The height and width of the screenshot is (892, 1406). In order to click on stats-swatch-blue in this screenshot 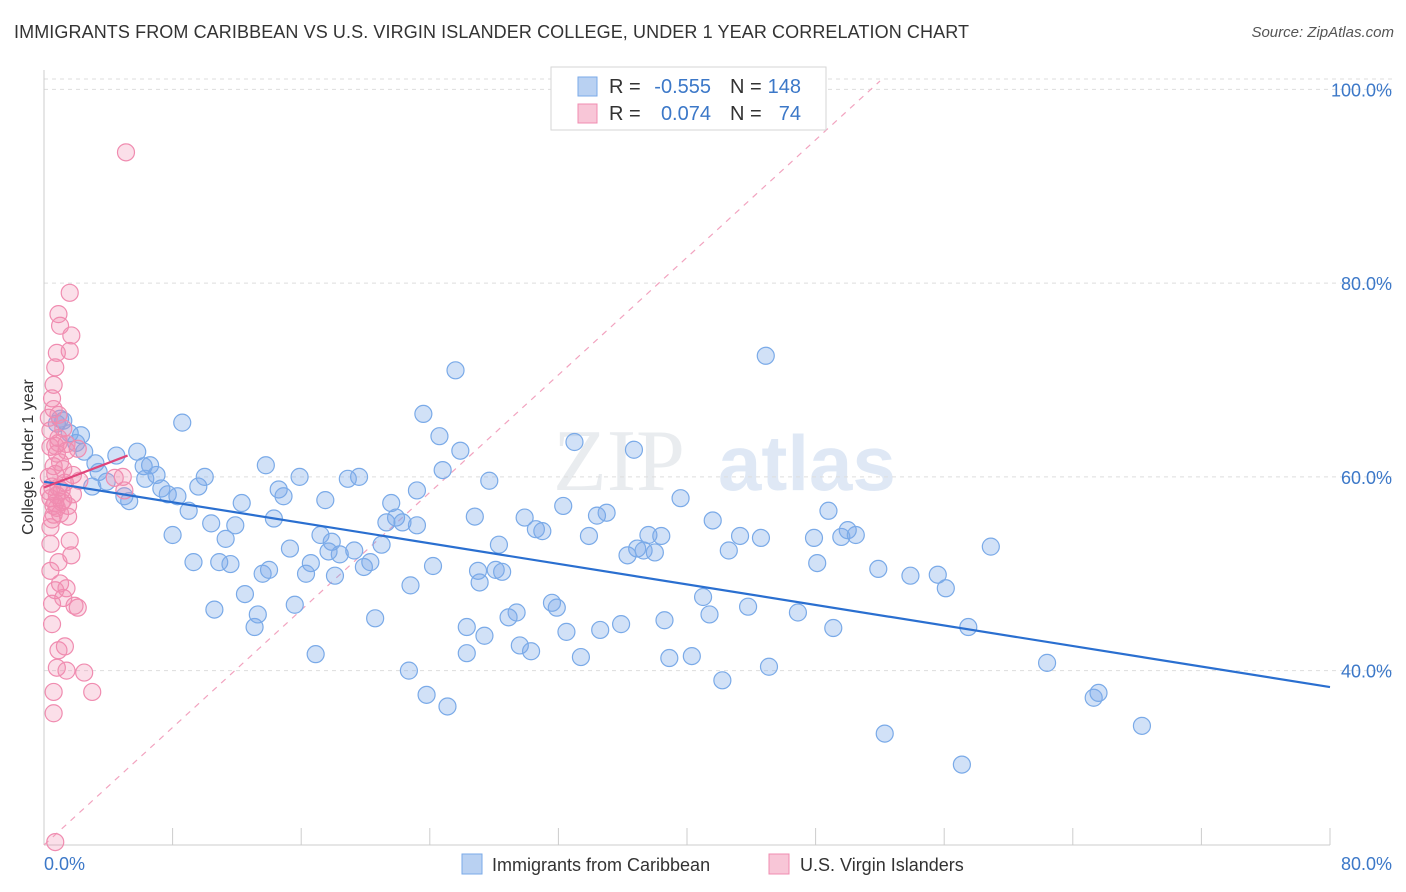, I will do `click(587, 86)`.